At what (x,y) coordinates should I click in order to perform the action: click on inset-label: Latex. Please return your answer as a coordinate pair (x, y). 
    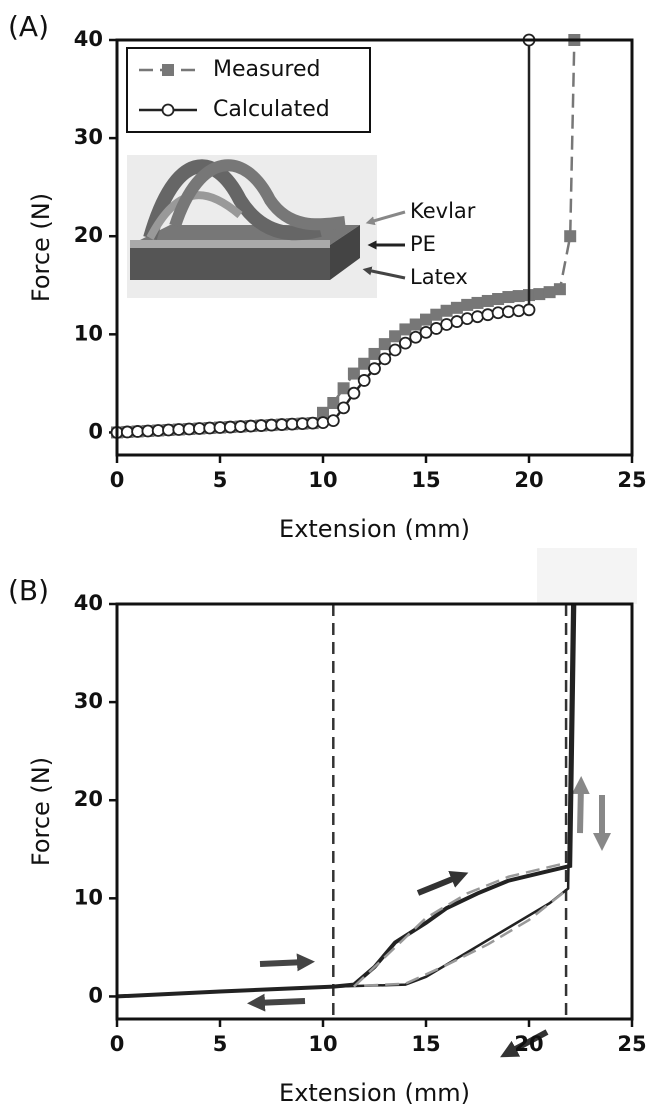
    Looking at the image, I should click on (439, 277).